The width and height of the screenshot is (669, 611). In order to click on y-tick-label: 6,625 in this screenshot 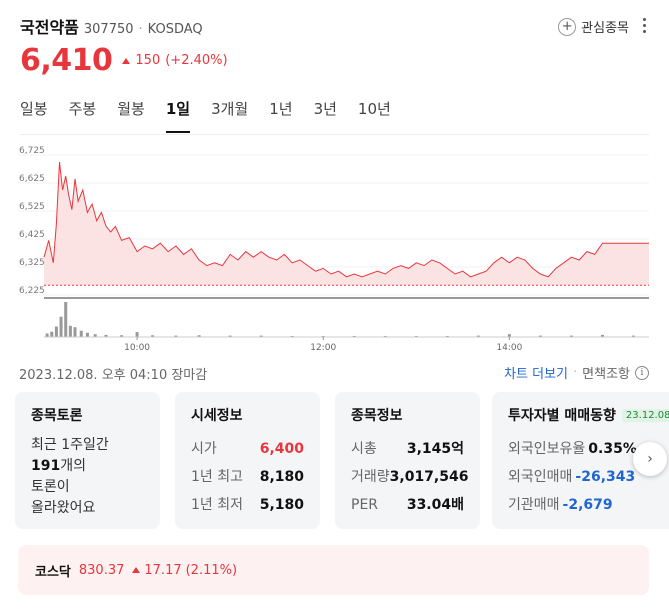, I will do `click(32, 179)`.